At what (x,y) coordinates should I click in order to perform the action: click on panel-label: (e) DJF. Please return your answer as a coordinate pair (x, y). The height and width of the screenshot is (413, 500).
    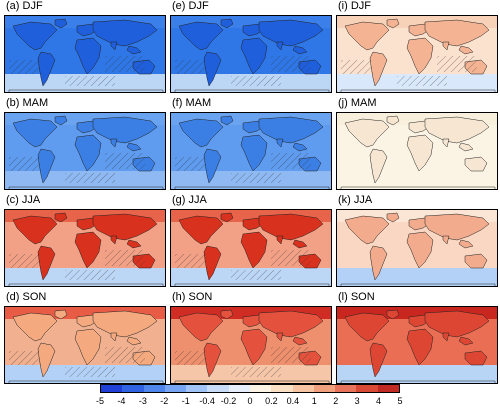
    Looking at the image, I should click on (190, 6).